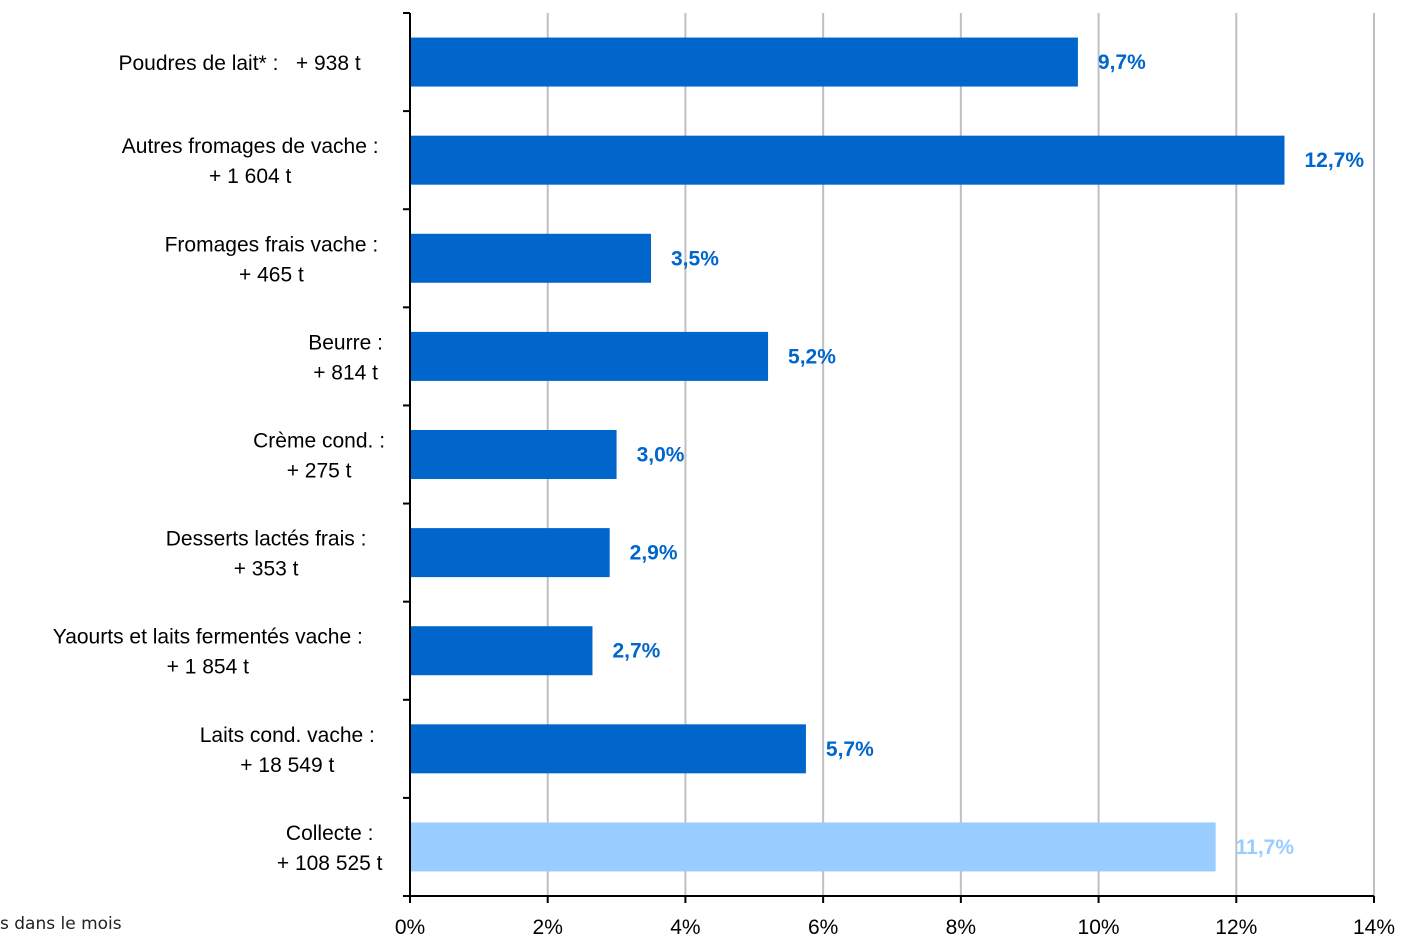  I want to click on category-label: Poudres de lait* : + 938 t, so click(239, 63).